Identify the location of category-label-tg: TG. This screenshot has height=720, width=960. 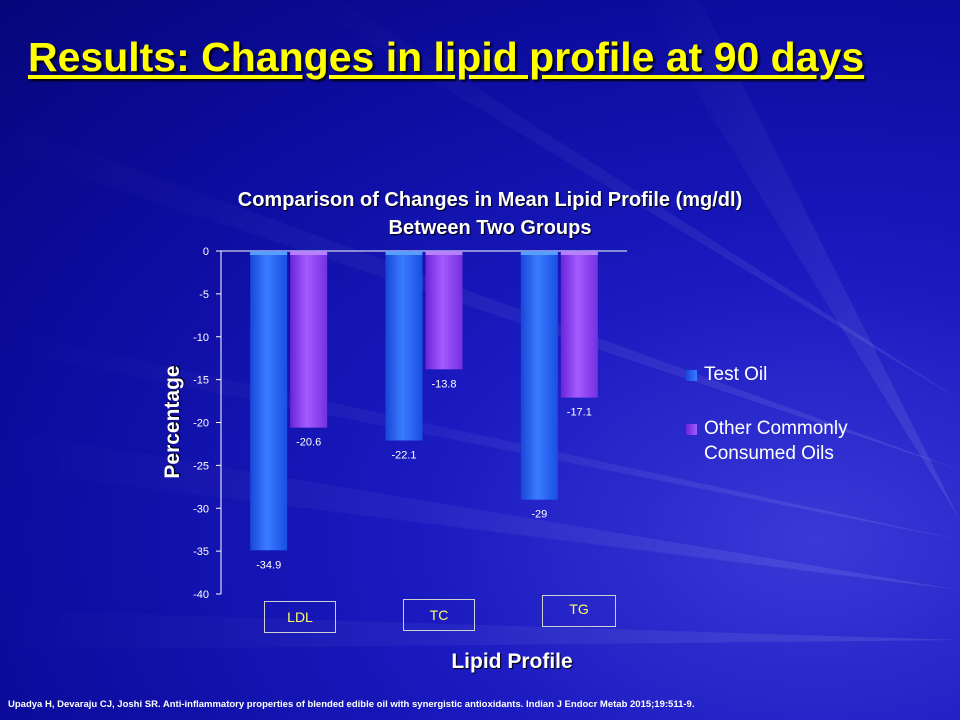
(579, 611).